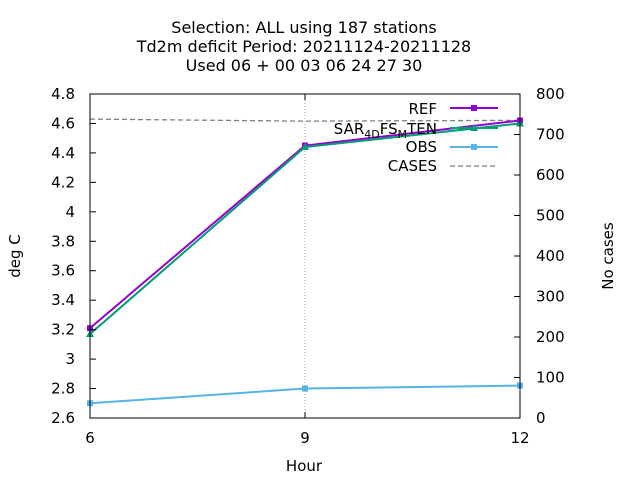 The width and height of the screenshot is (640, 480). I want to click on legend: REF SAR4DFSMTEN OBS CASES, so click(416, 137).